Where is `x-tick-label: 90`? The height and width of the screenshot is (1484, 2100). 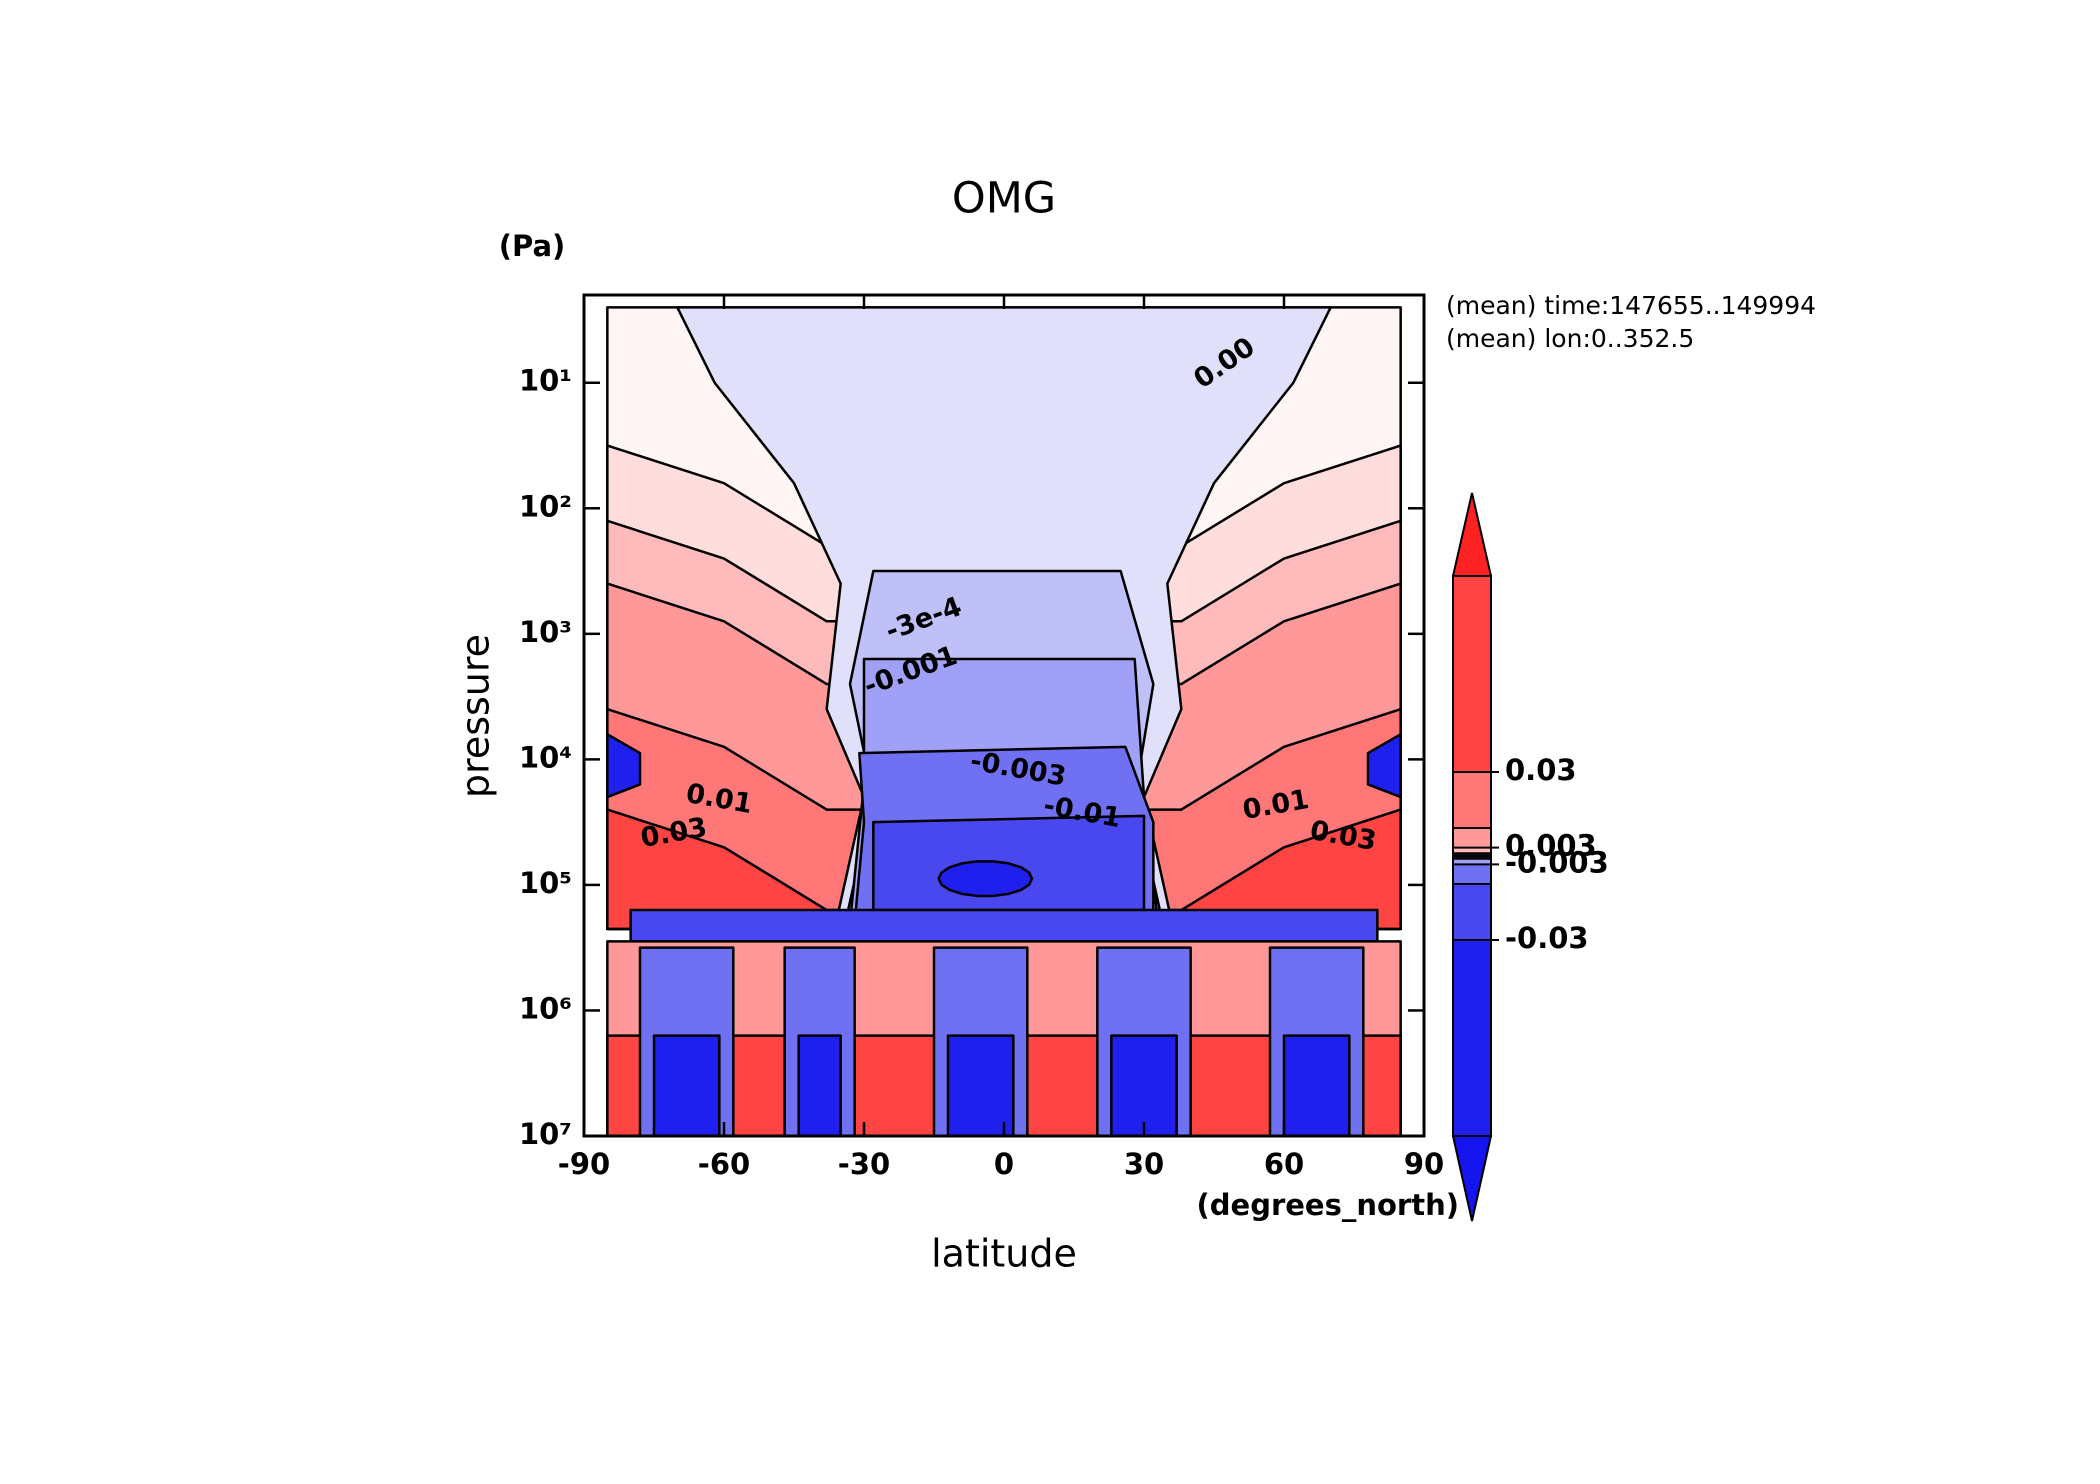
x-tick-label: 90 is located at coordinates (1424, 1164).